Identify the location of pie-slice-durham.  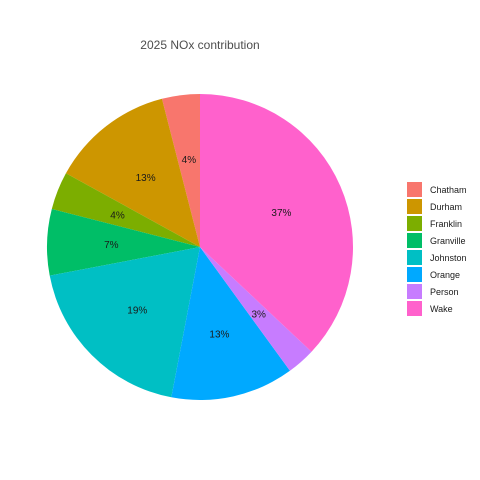
(132, 172).